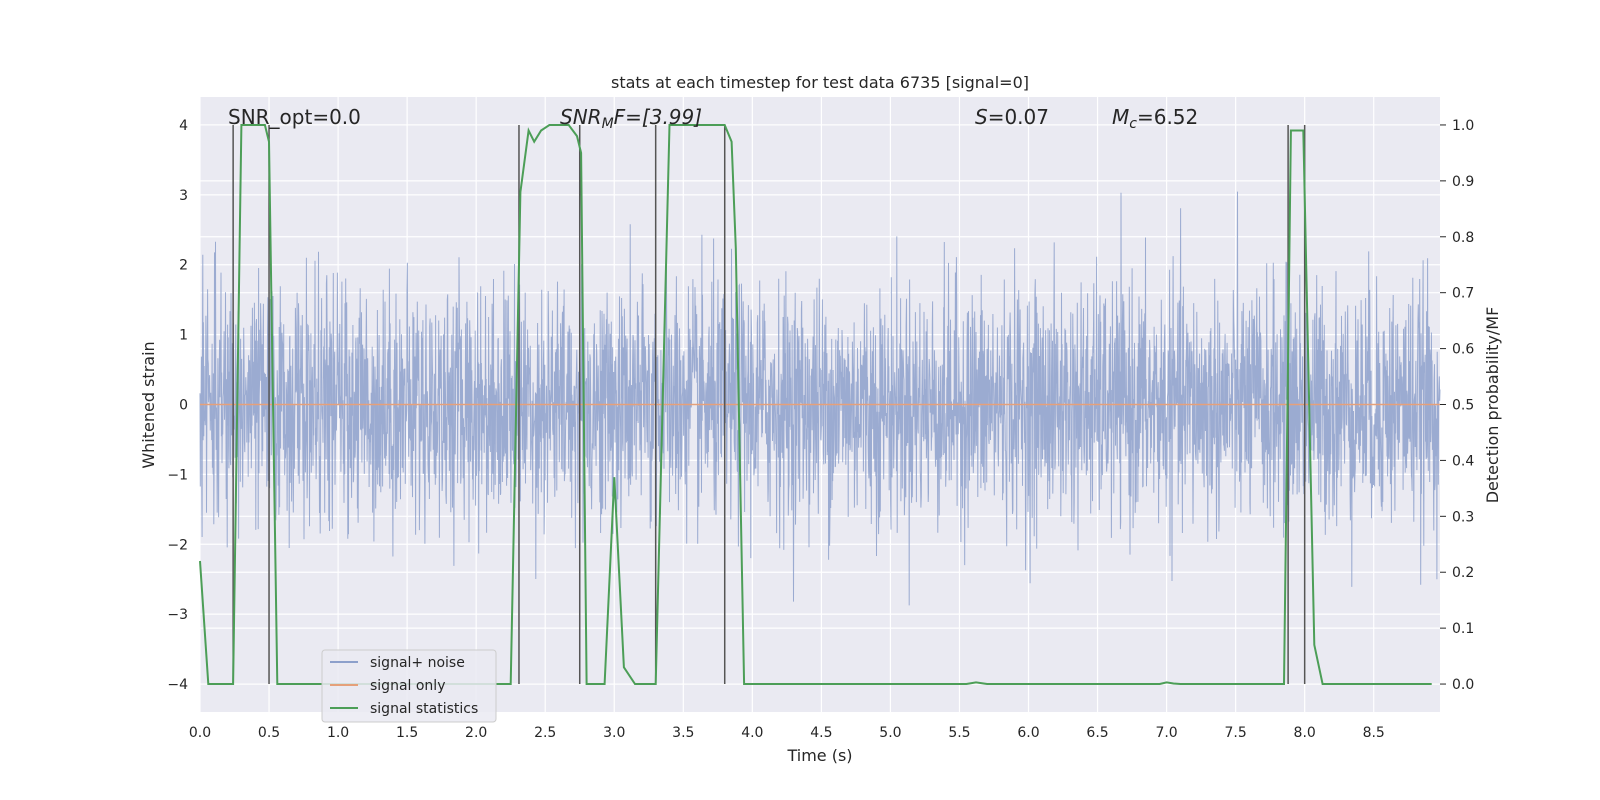  Describe the element at coordinates (177, 685) in the screenshot. I see `y-left-tick-label-0: −4` at that location.